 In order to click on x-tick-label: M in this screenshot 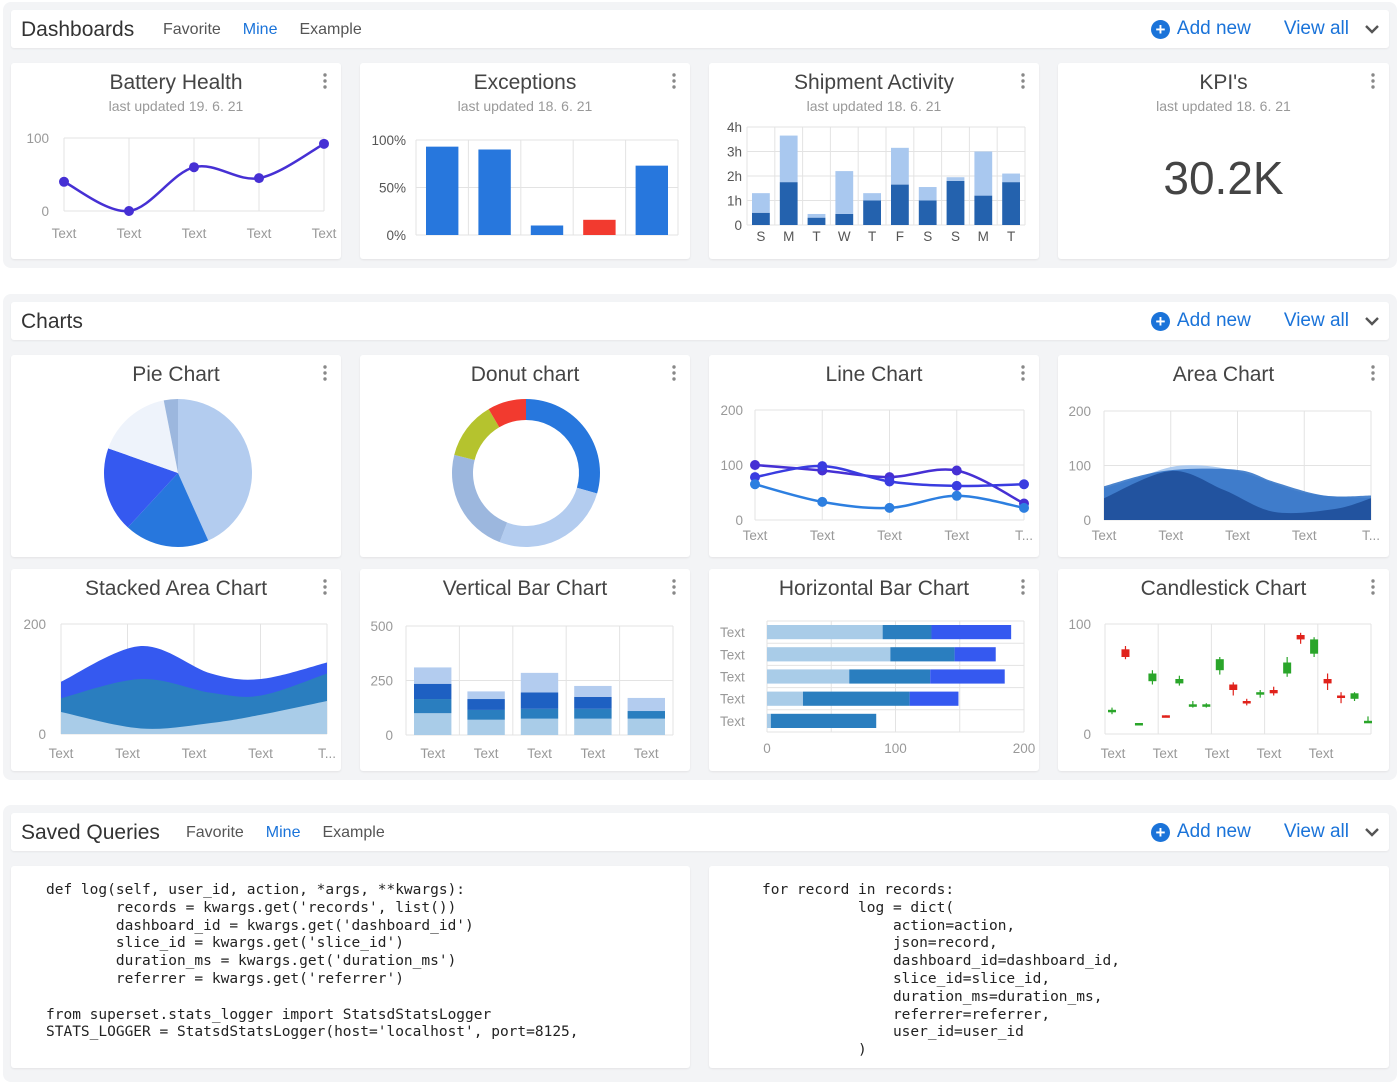, I will do `click(983, 236)`.